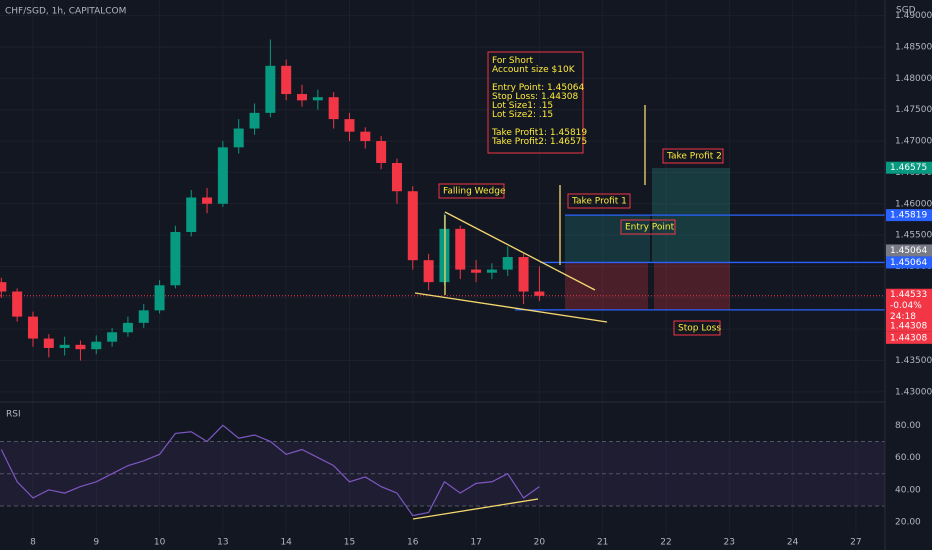 This screenshot has width=932, height=550. Describe the element at coordinates (908, 490) in the screenshot. I see `rsi-tick-label: 40.00` at that location.